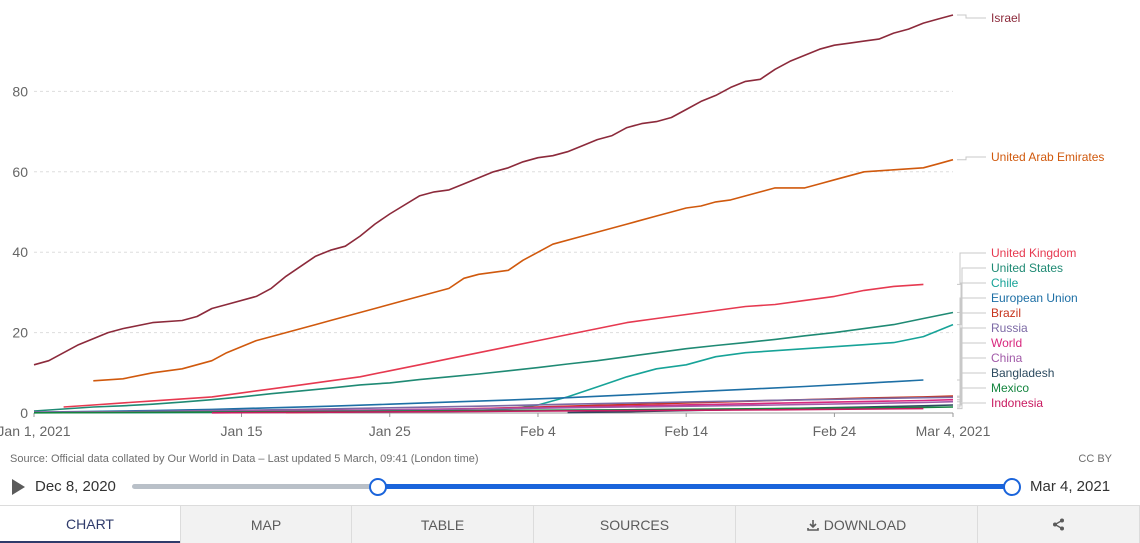 This screenshot has height=543, width=1140. Describe the element at coordinates (835, 431) in the screenshot. I see `x-tick-label: Feb 24` at that location.